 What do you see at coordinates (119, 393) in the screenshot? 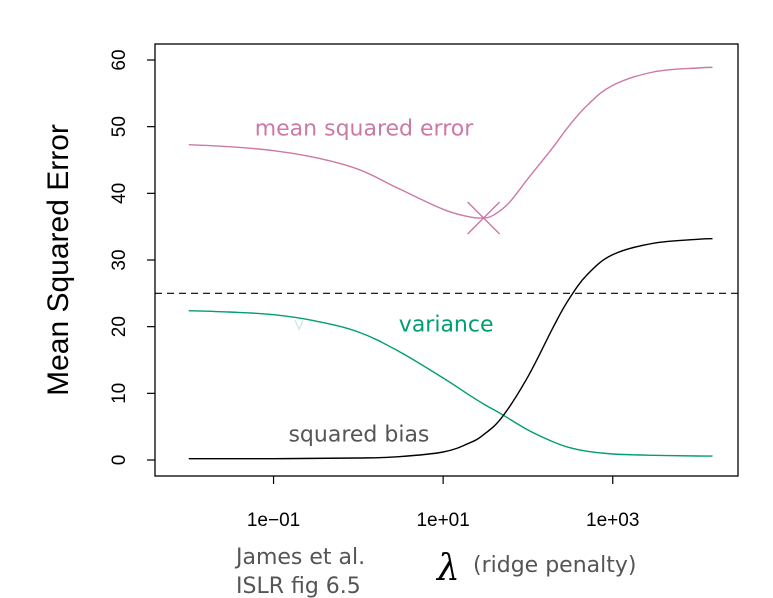
I see `y-tick-label: 10` at bounding box center [119, 393].